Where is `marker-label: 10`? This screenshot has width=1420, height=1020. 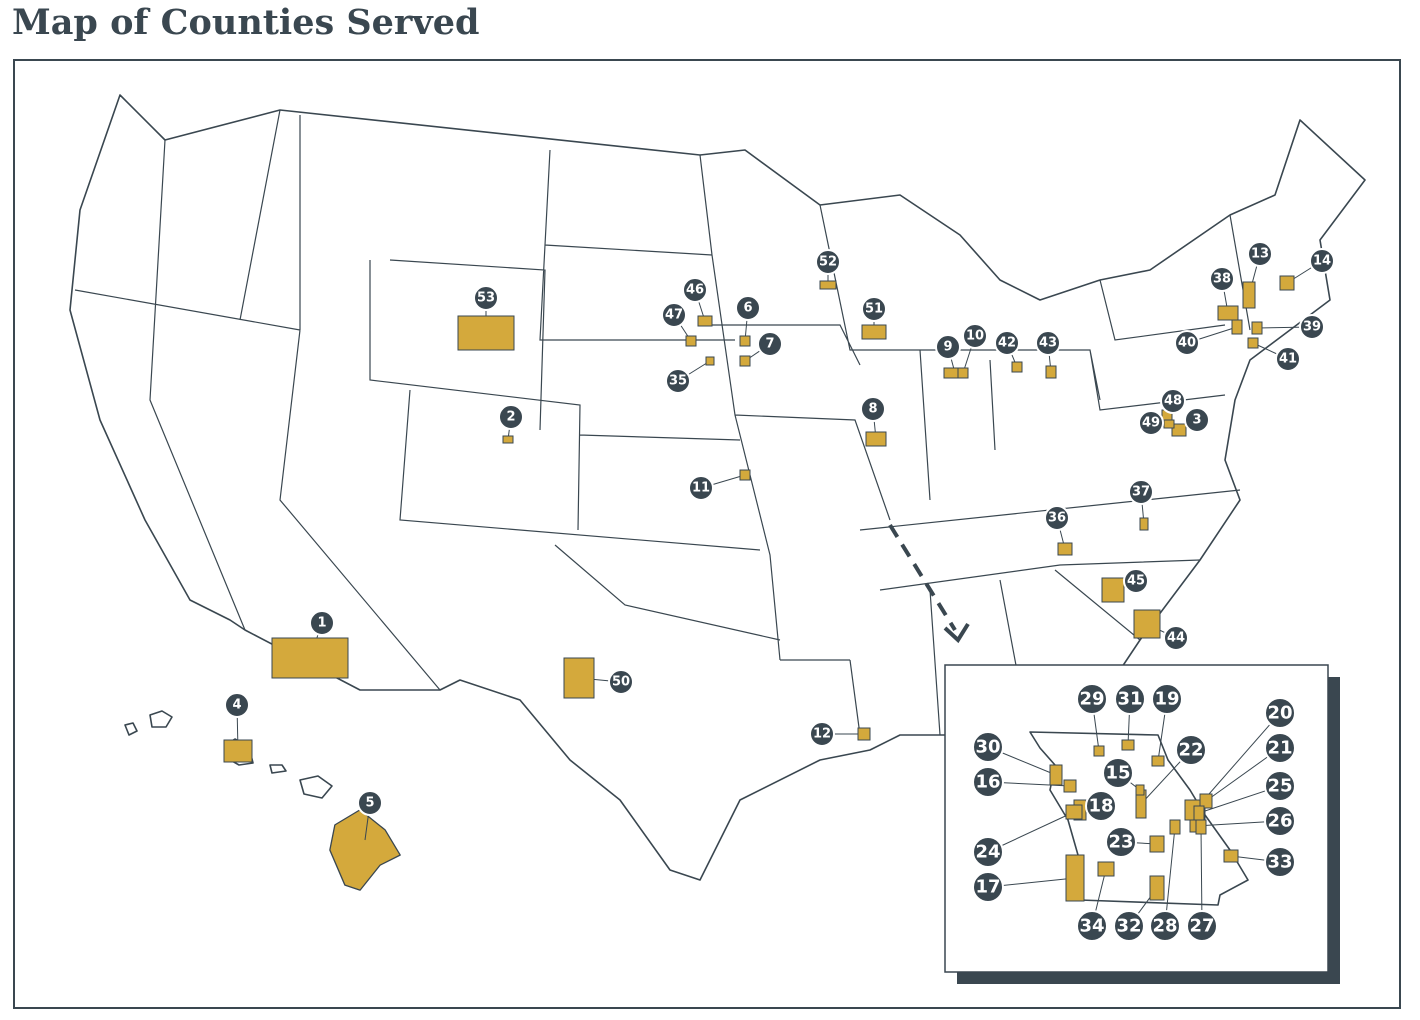
marker-label: 10 is located at coordinates (975, 336).